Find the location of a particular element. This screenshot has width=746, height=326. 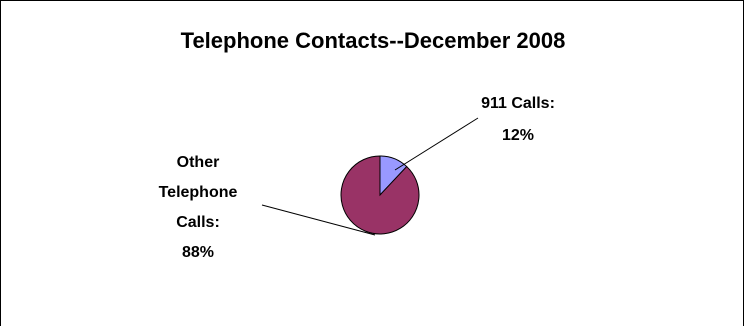

chart-title: Telephone Contacts--December 2008 is located at coordinates (373, 40).